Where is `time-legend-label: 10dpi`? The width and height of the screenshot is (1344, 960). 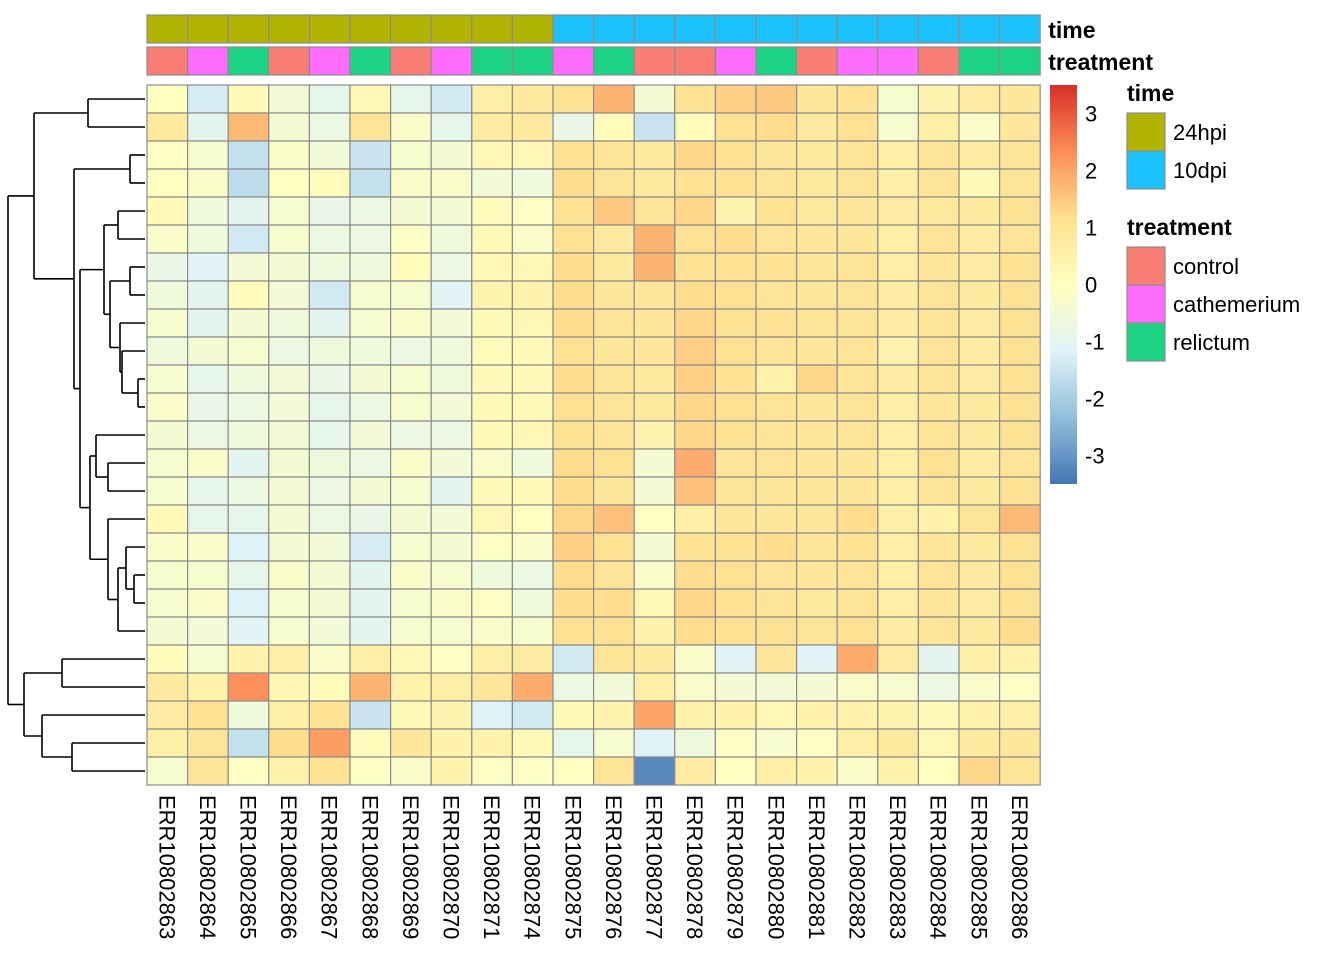
time-legend-label: 10dpi is located at coordinates (1200, 170).